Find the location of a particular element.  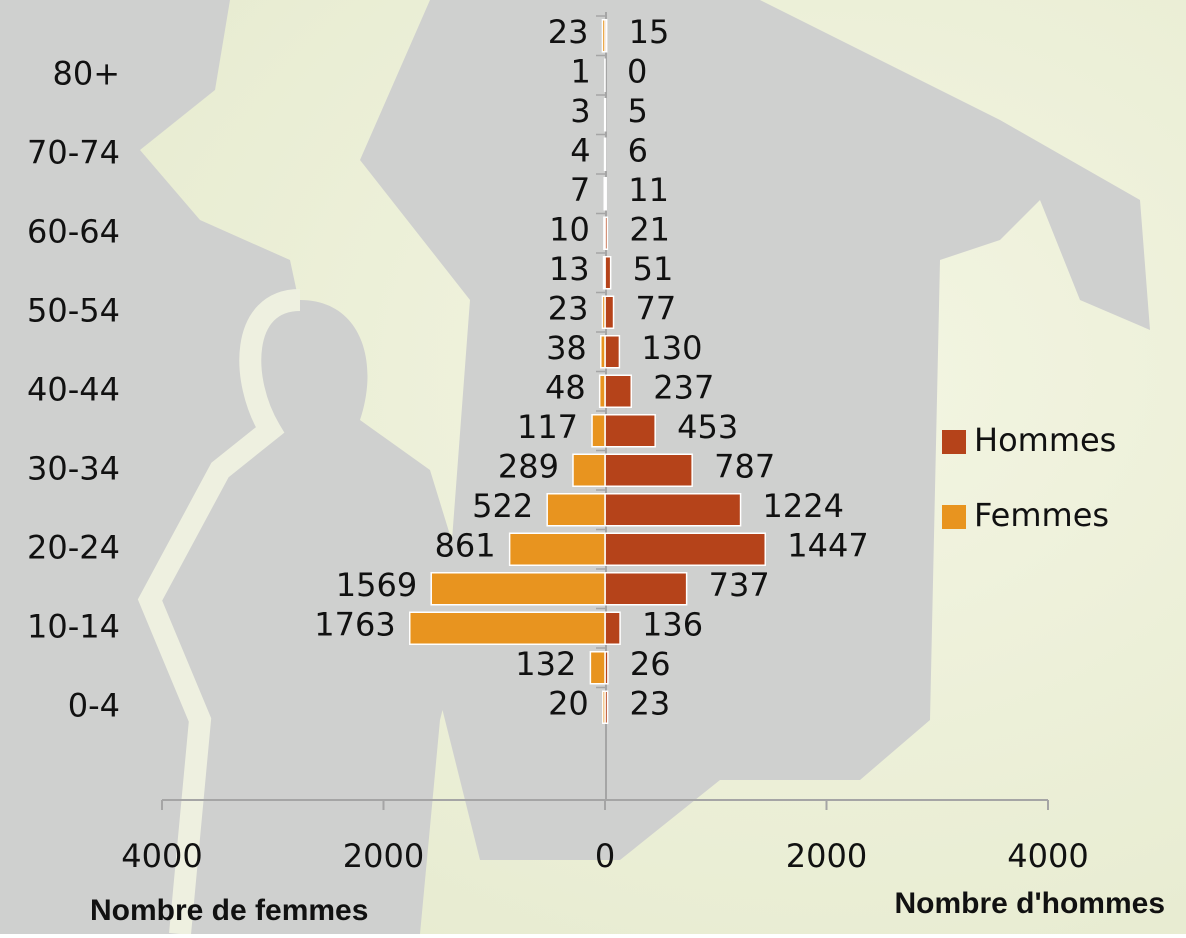

data-label: 136 is located at coordinates (672, 624).